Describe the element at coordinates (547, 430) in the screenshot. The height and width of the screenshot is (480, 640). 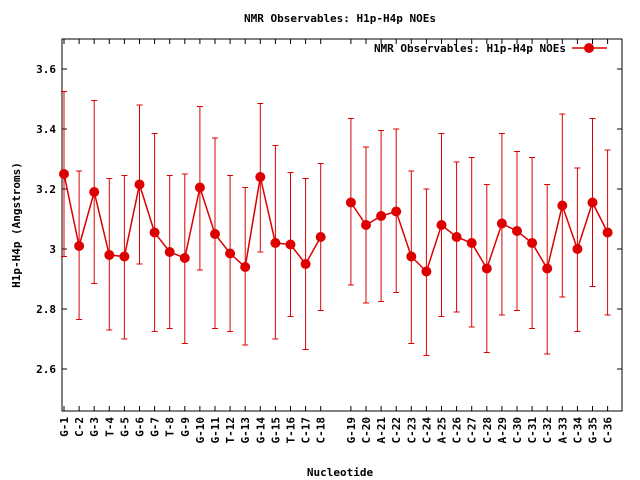
I see `x-tick-label: C-32` at that location.